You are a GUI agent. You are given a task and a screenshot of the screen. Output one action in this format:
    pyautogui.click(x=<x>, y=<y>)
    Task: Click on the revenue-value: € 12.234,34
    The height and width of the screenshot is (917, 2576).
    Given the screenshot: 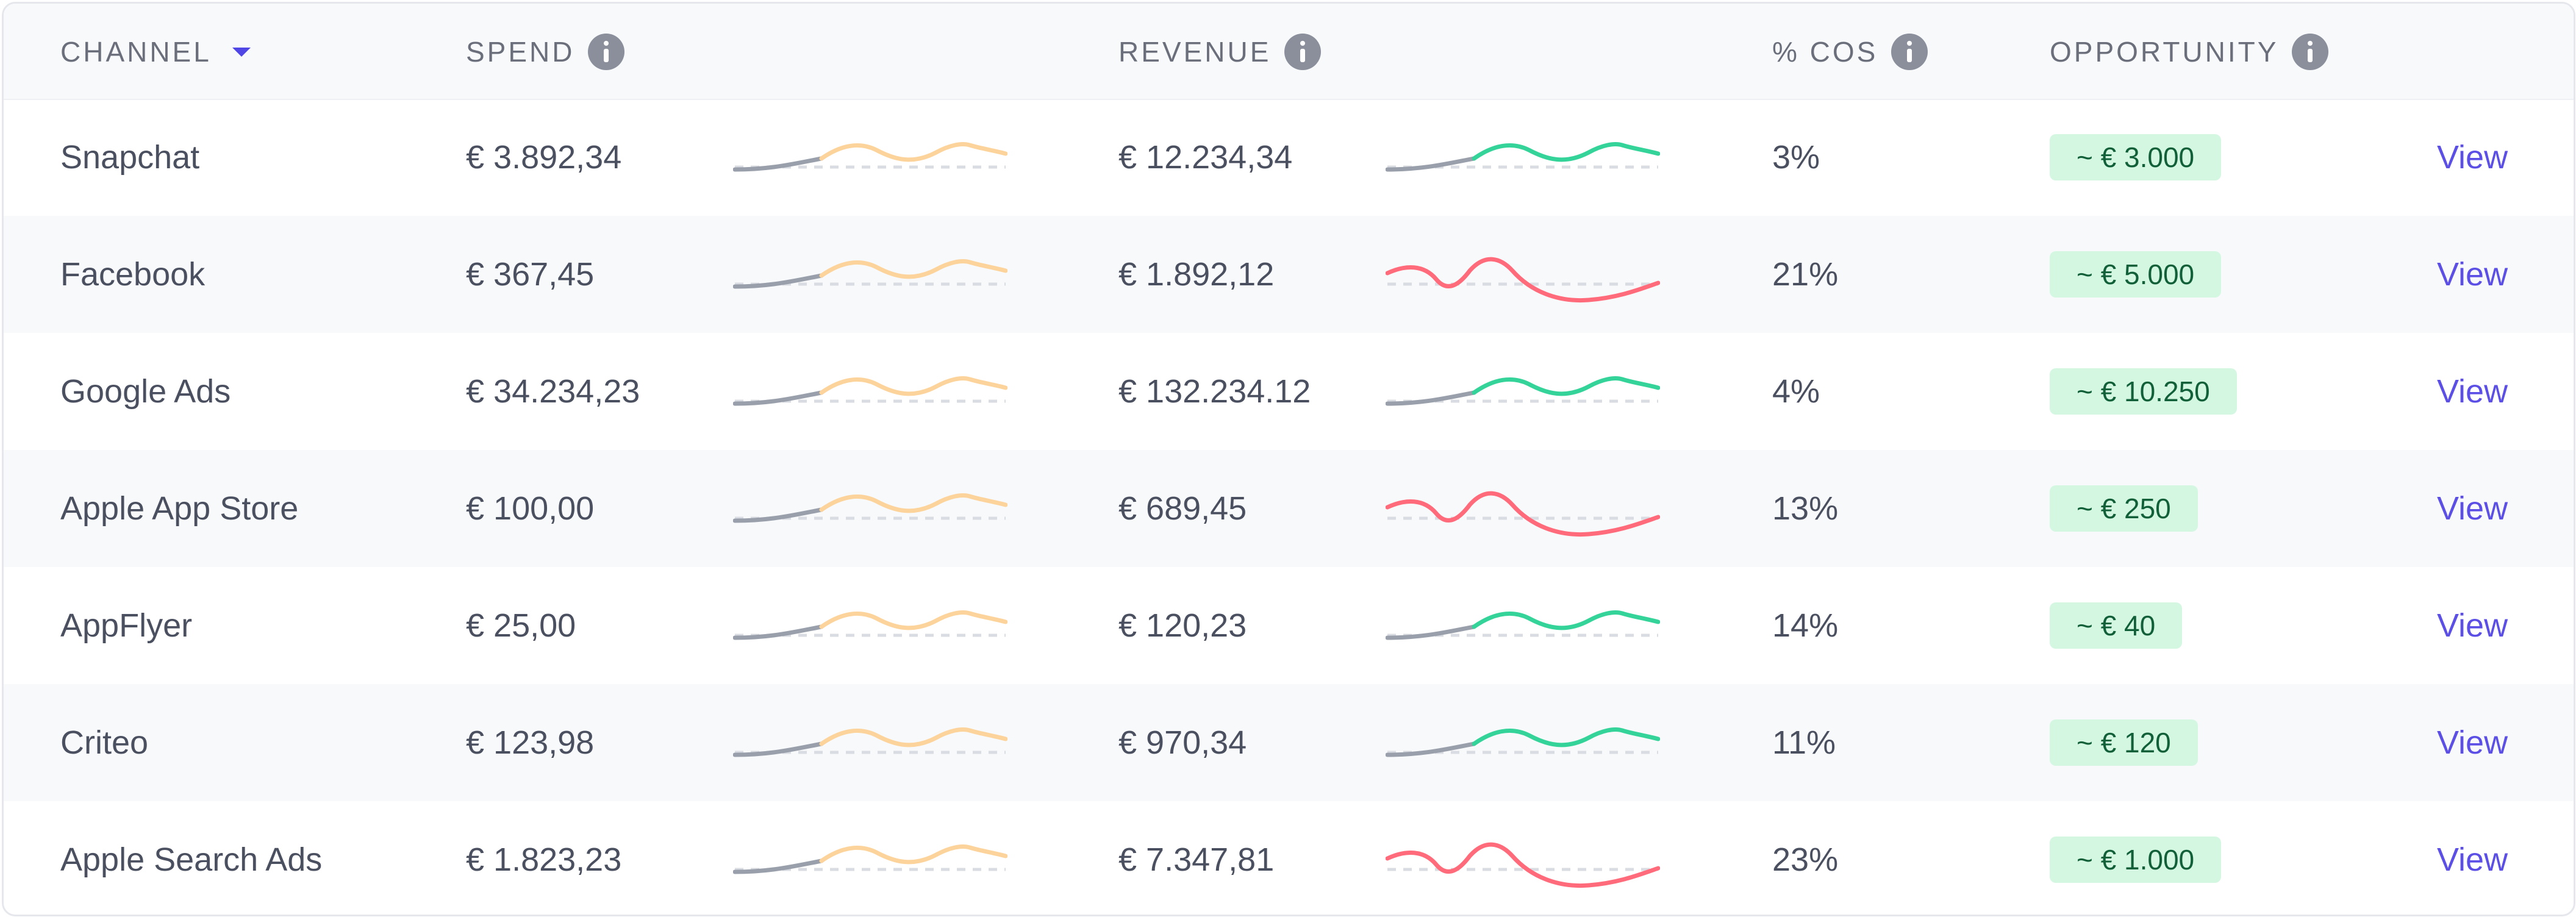 What is the action you would take?
    pyautogui.click(x=1205, y=157)
    